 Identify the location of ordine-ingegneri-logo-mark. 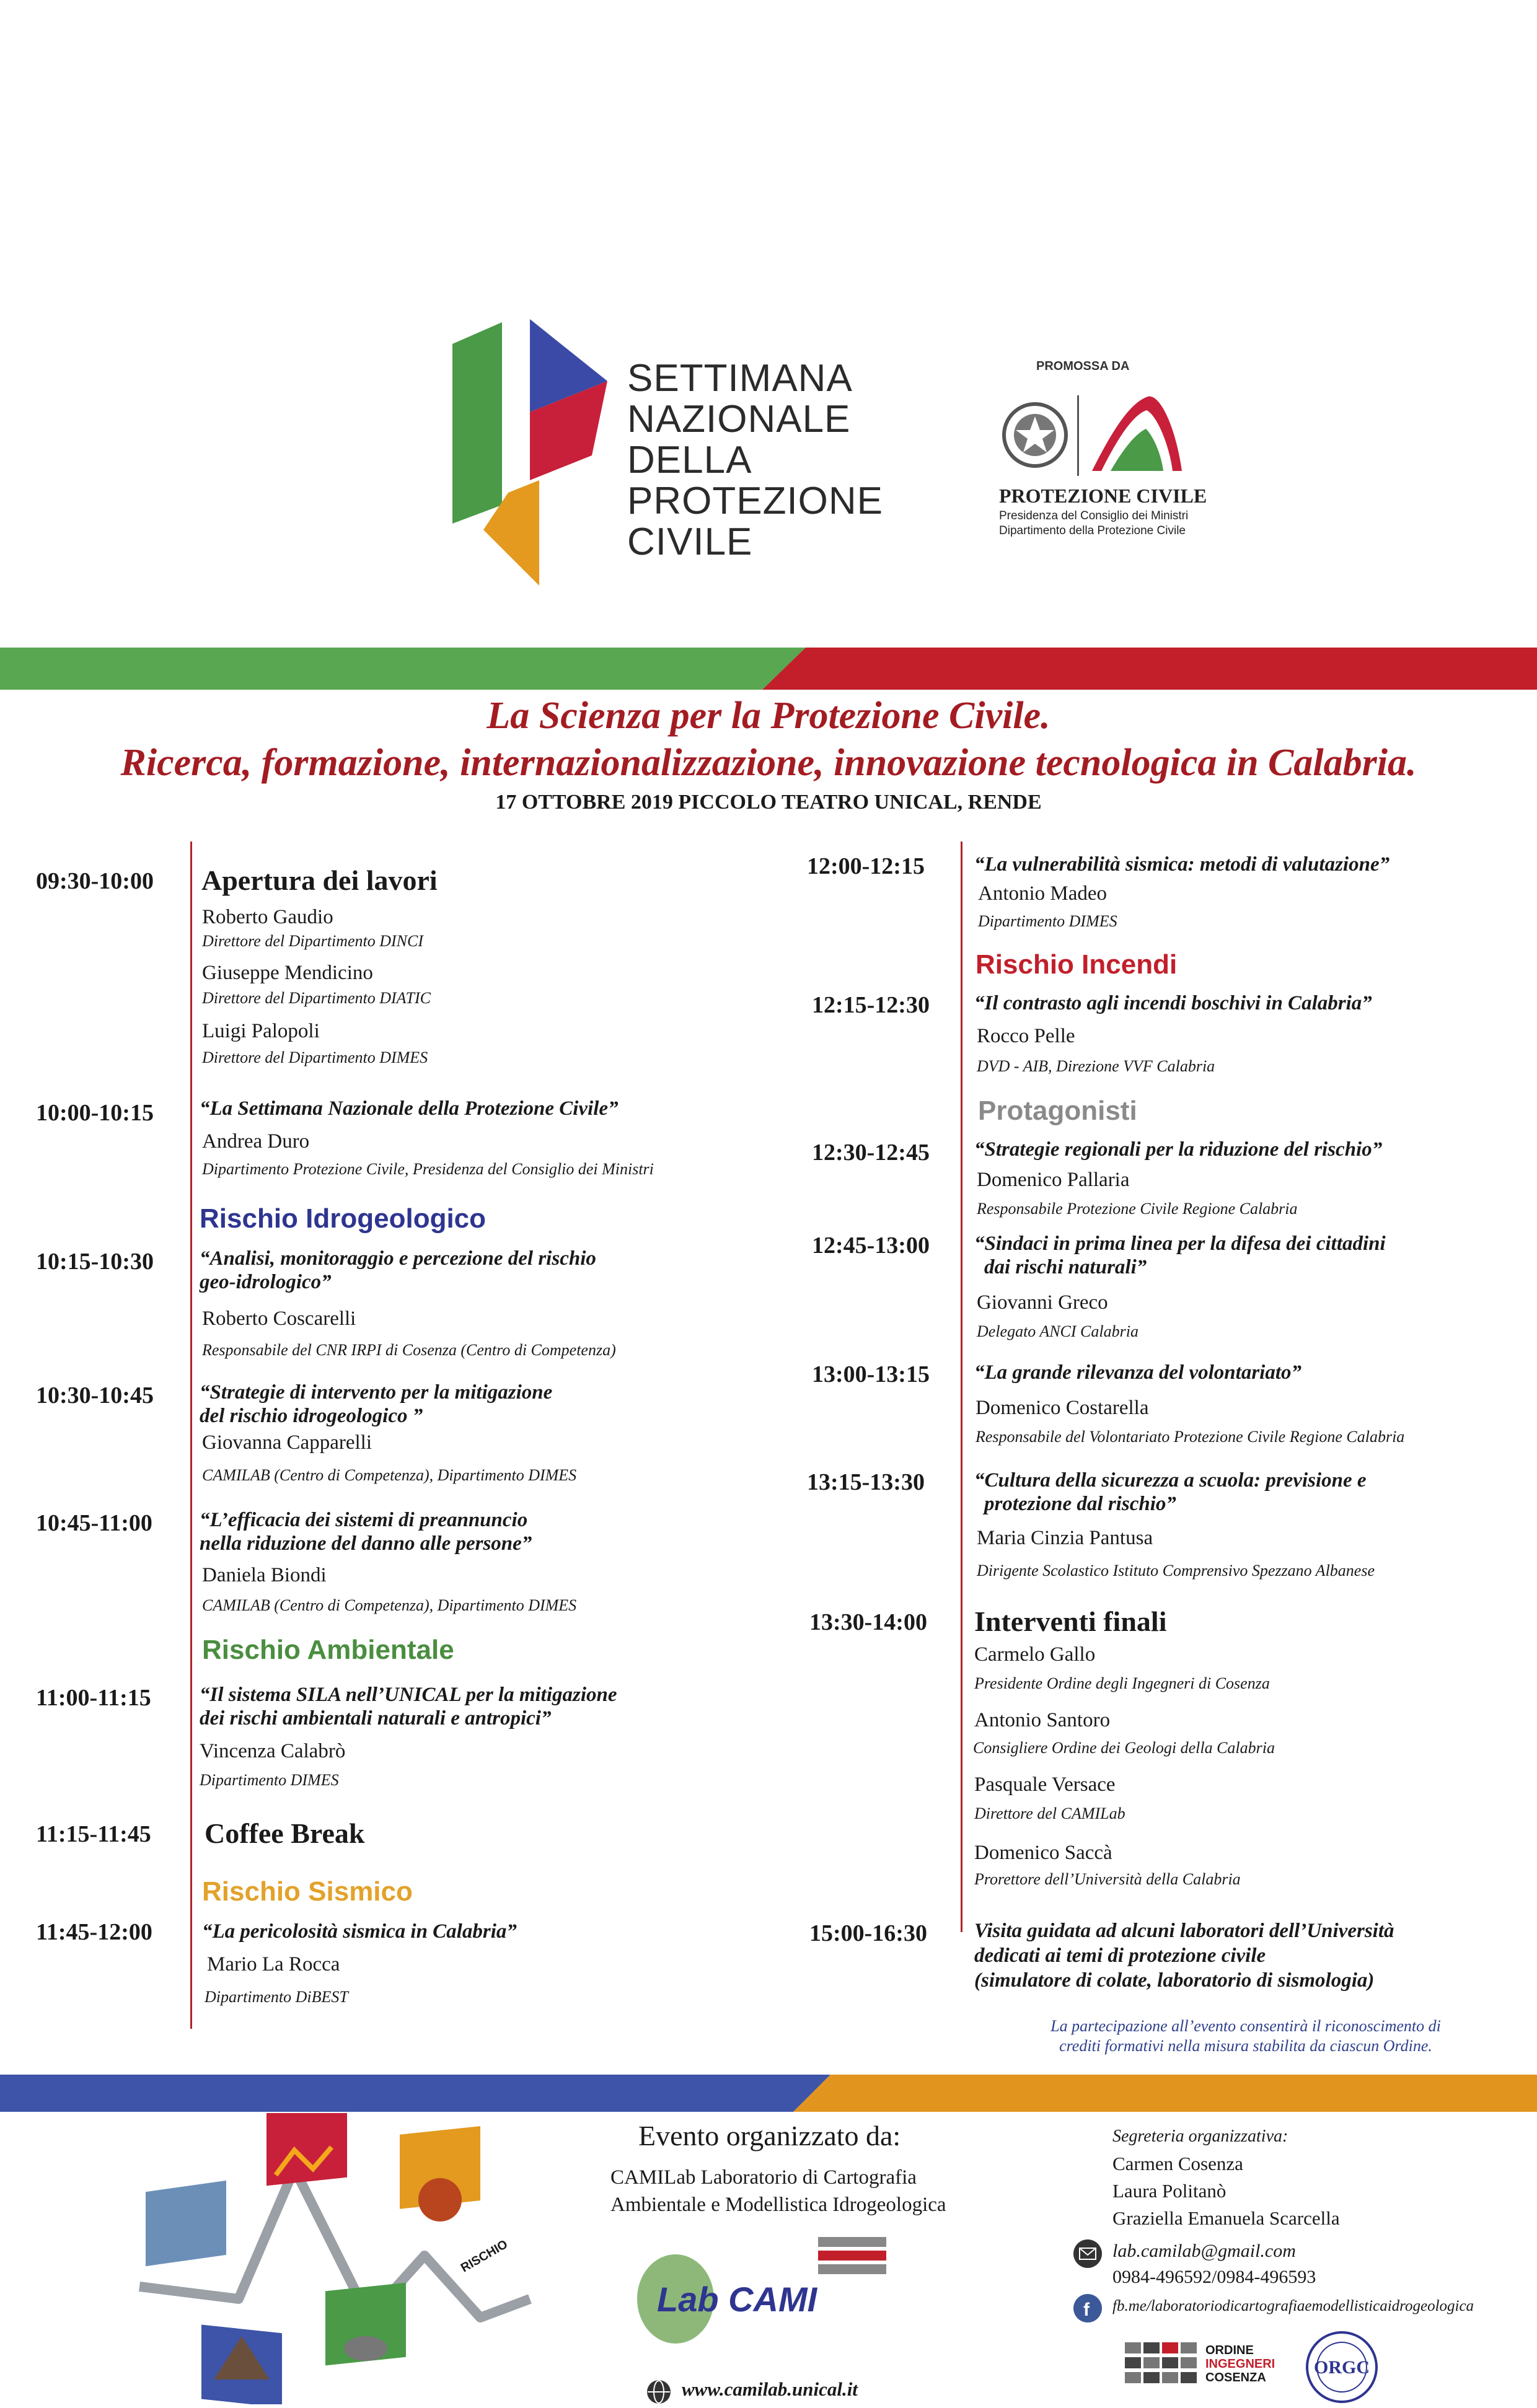
(1161, 2363).